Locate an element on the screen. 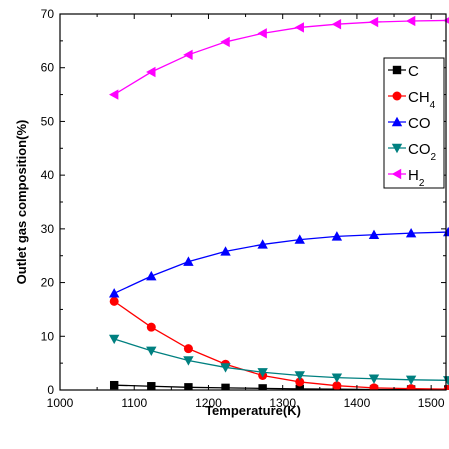 Image resolution: width=449 pixels, height=449 pixels. legend-item-co2: CO2 is located at coordinates (412, 152).